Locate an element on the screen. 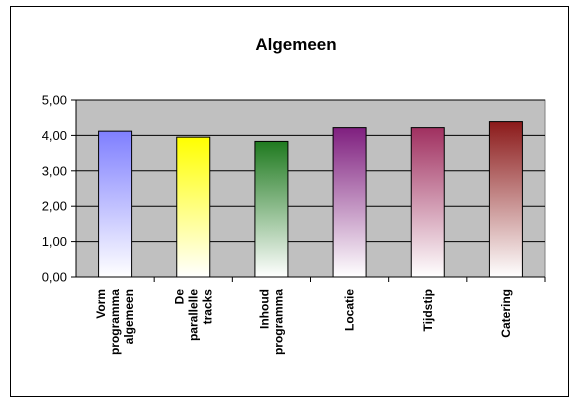 Image resolution: width=580 pixels, height=401 pixels. y-axis-tick-labels: 0,00 1,00 2,00 3,00 4,00 5,00 is located at coordinates (54, 189).